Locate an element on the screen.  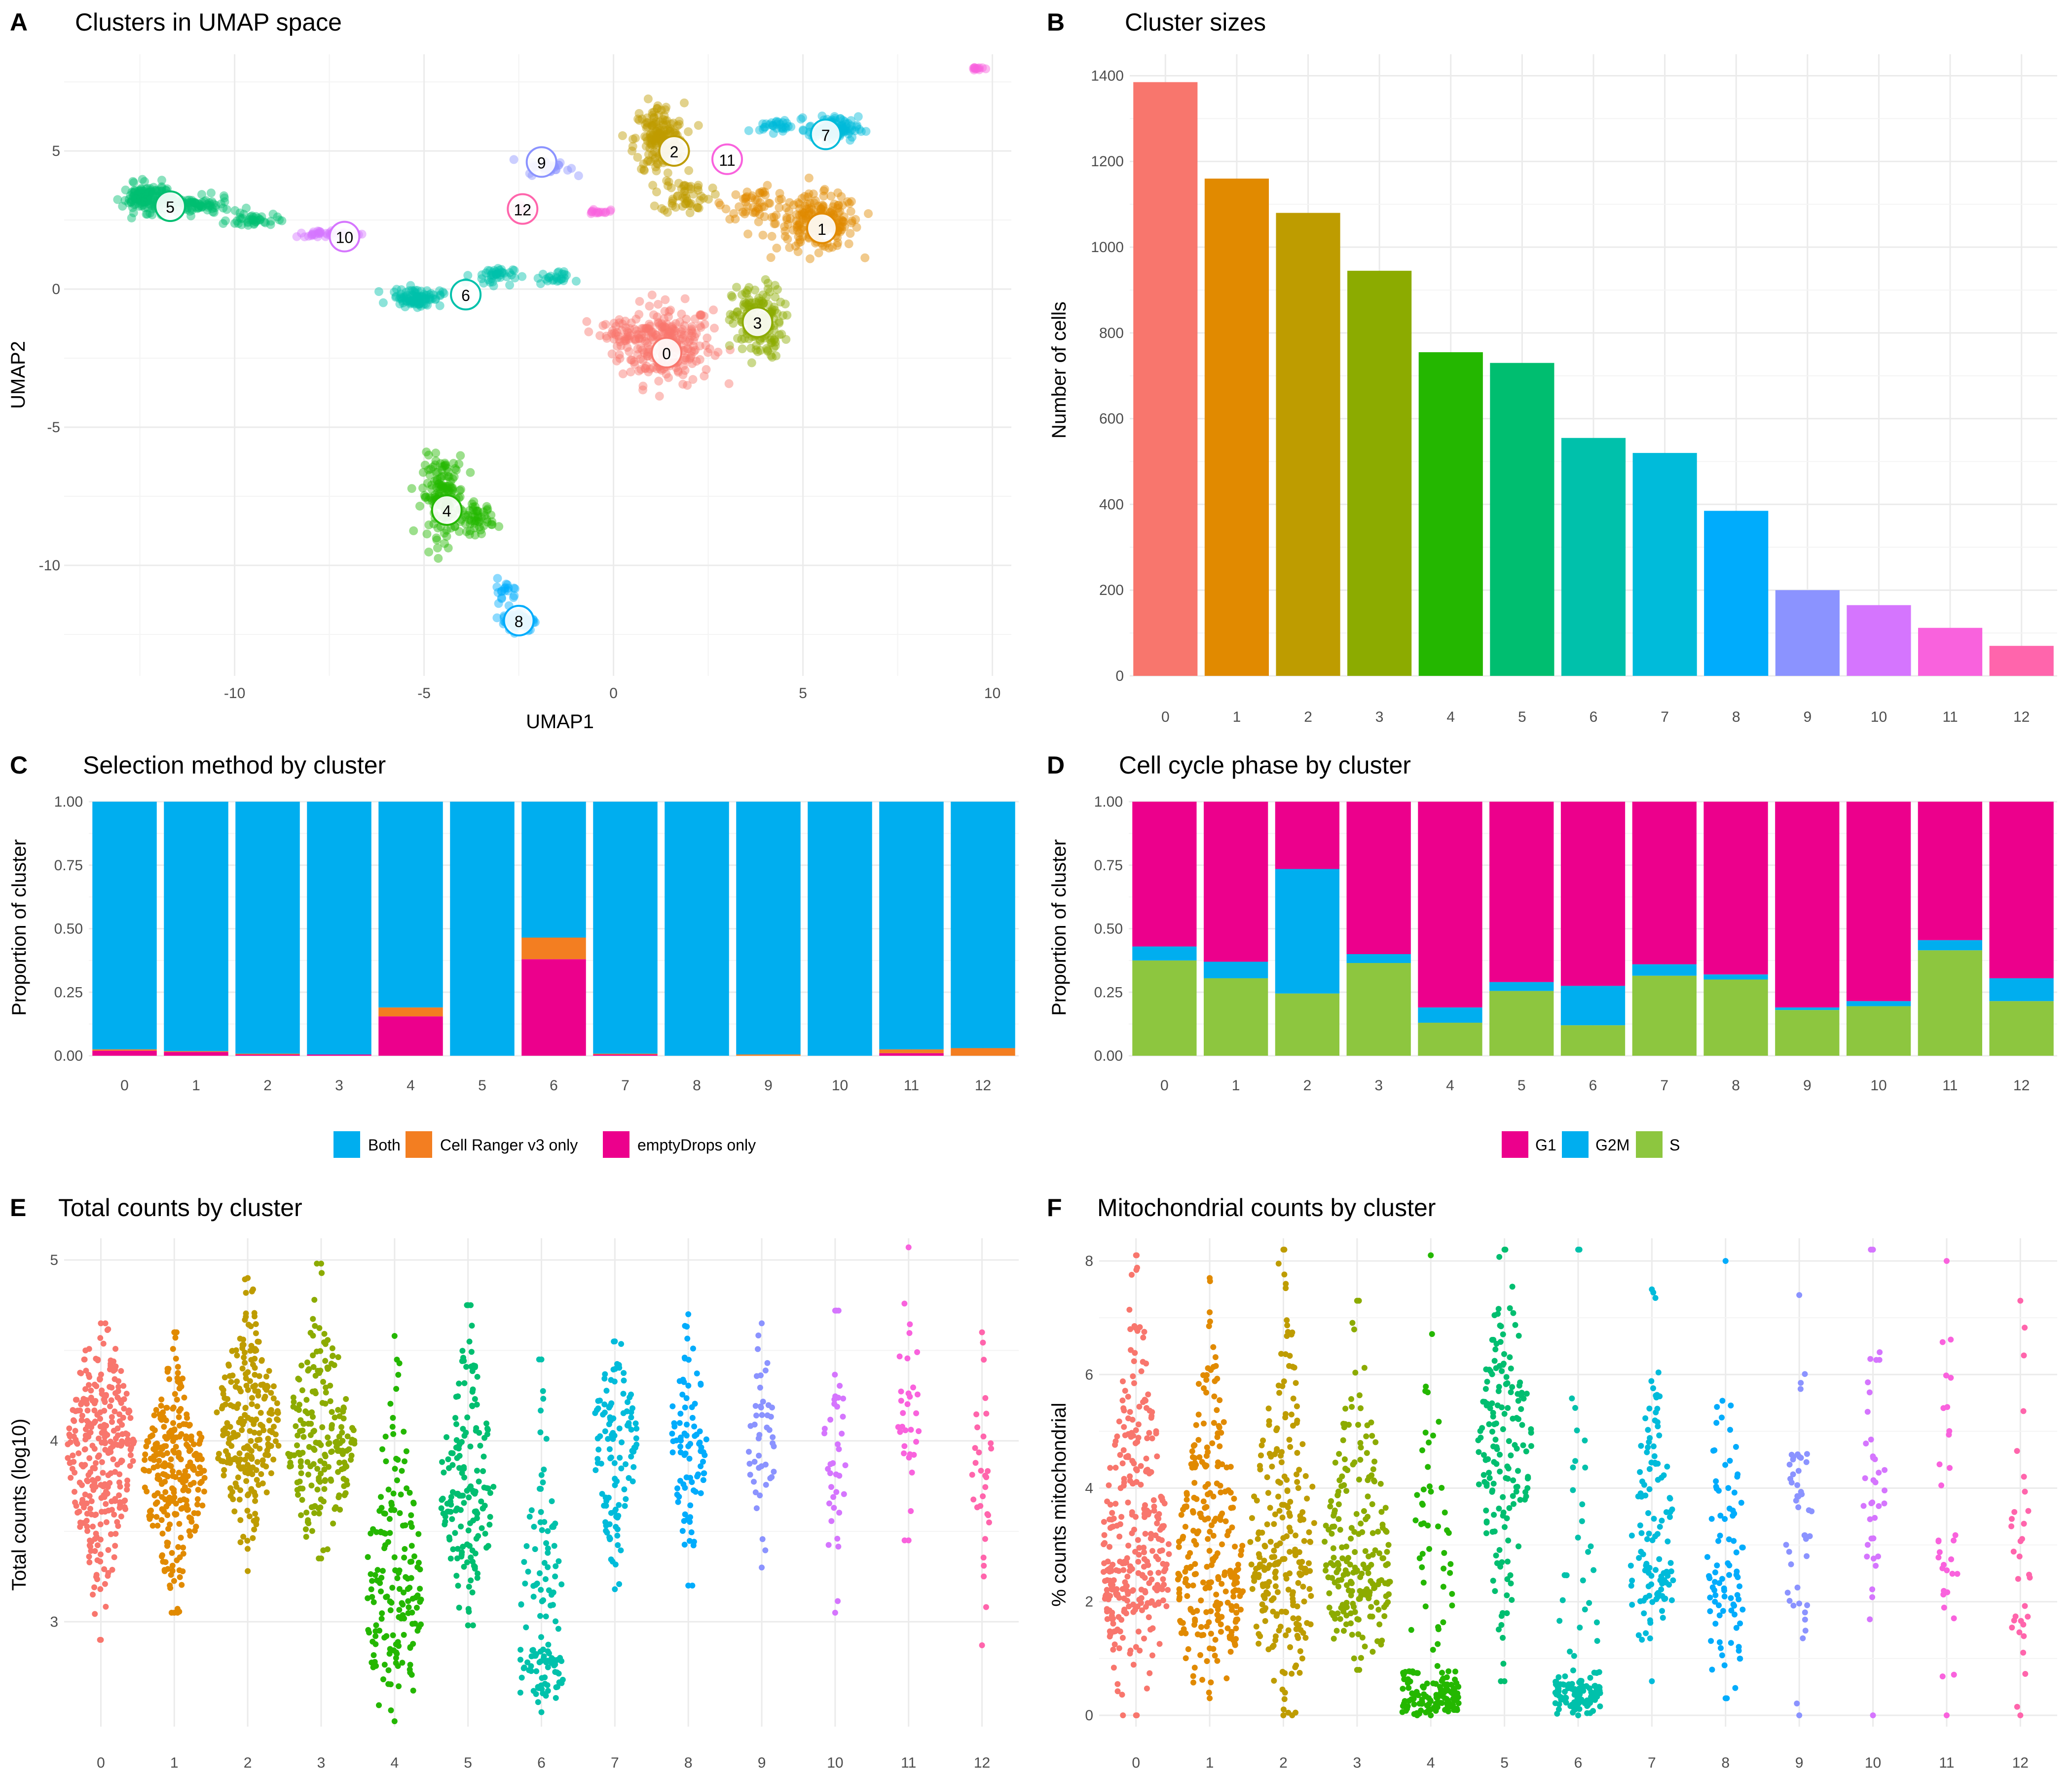
legend-swatch-emptydrops is located at coordinates (616, 1144).